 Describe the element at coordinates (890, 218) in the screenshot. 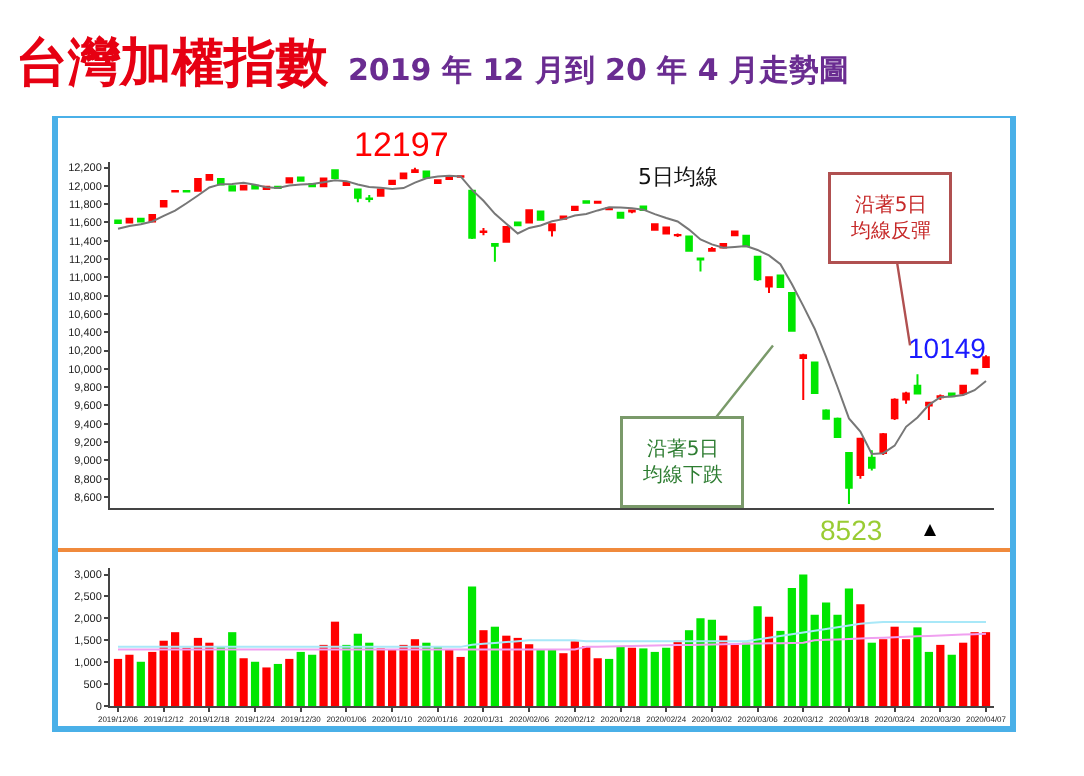

I see `annotation: 沿著5日均線反彈` at that location.